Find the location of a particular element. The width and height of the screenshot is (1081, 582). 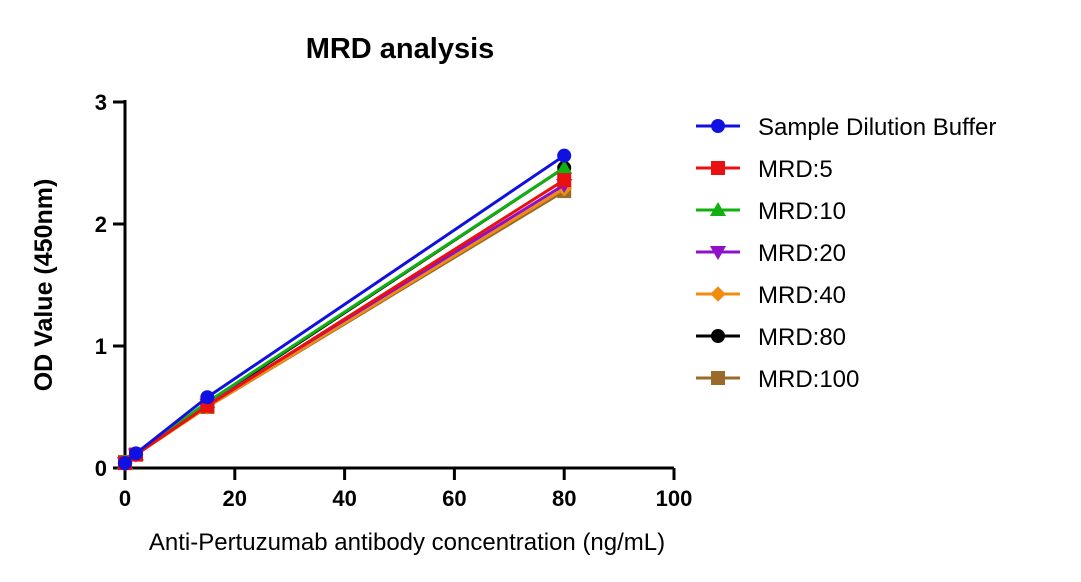

x-tick-label: 60 is located at coordinates (454, 498).